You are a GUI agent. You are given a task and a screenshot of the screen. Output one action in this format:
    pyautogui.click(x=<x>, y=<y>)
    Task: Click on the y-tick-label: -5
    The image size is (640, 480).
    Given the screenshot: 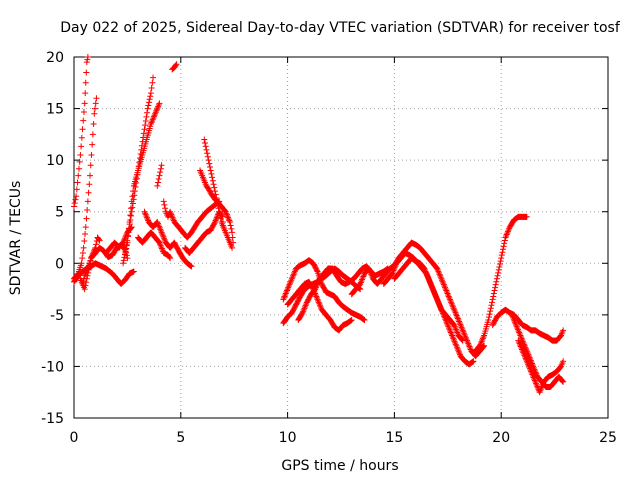 What is the action you would take?
    pyautogui.click(x=57, y=316)
    